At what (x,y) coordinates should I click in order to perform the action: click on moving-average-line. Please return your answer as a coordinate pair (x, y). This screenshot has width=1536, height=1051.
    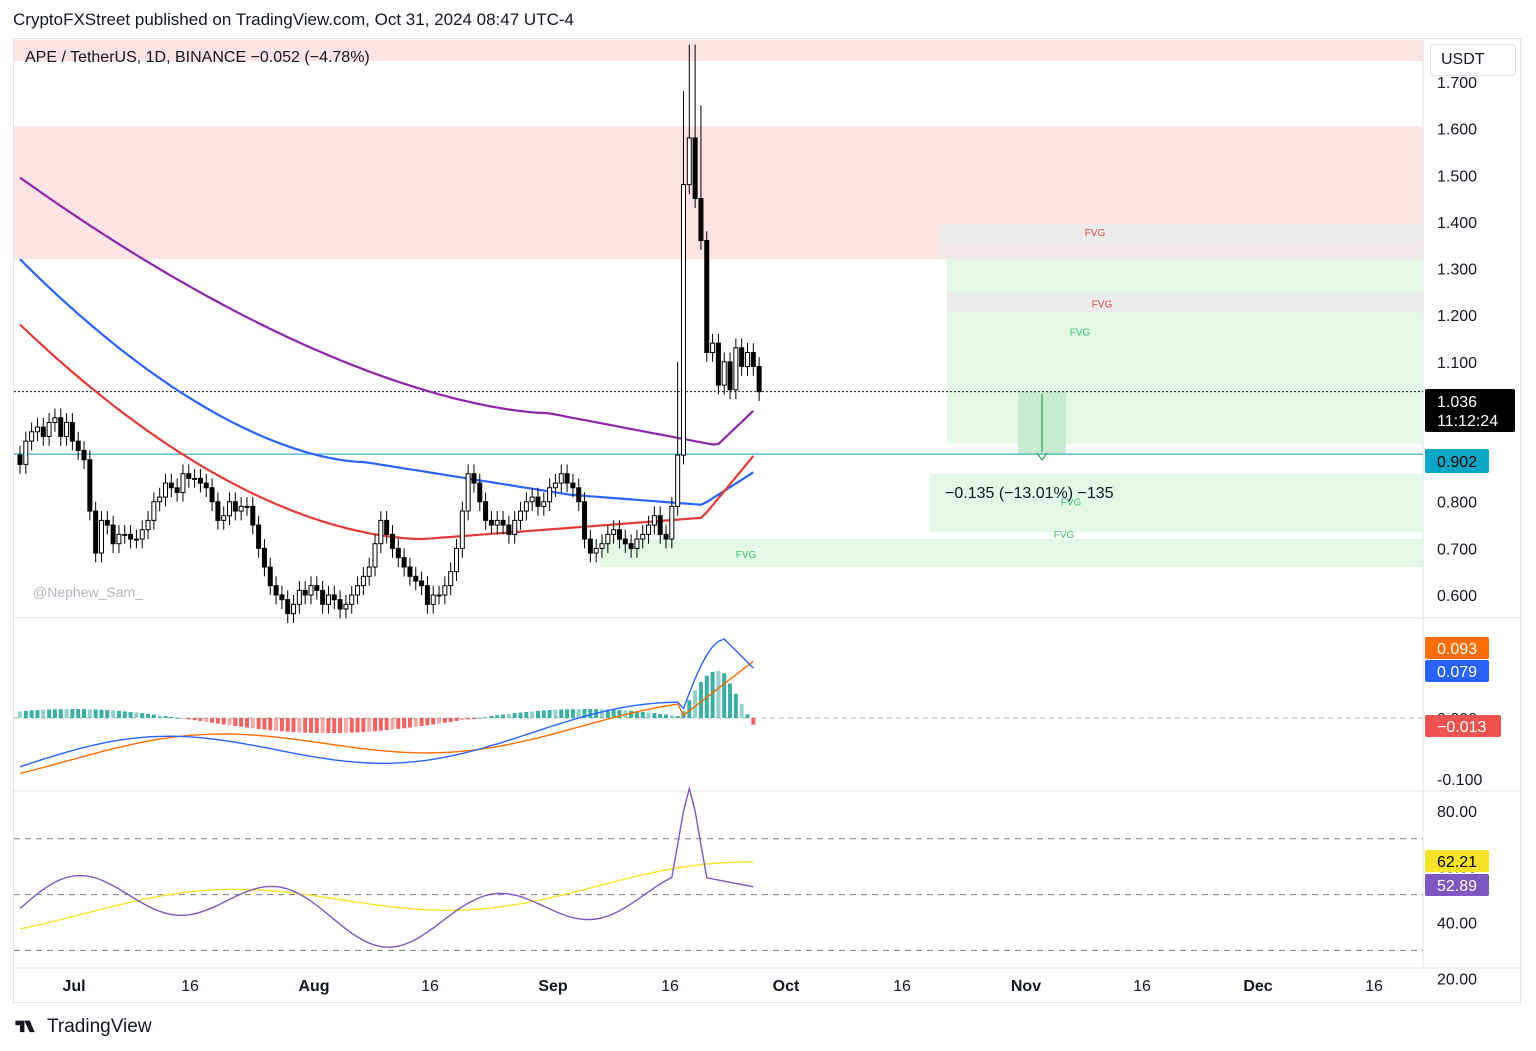
    Looking at the image, I should click on (386, 382).